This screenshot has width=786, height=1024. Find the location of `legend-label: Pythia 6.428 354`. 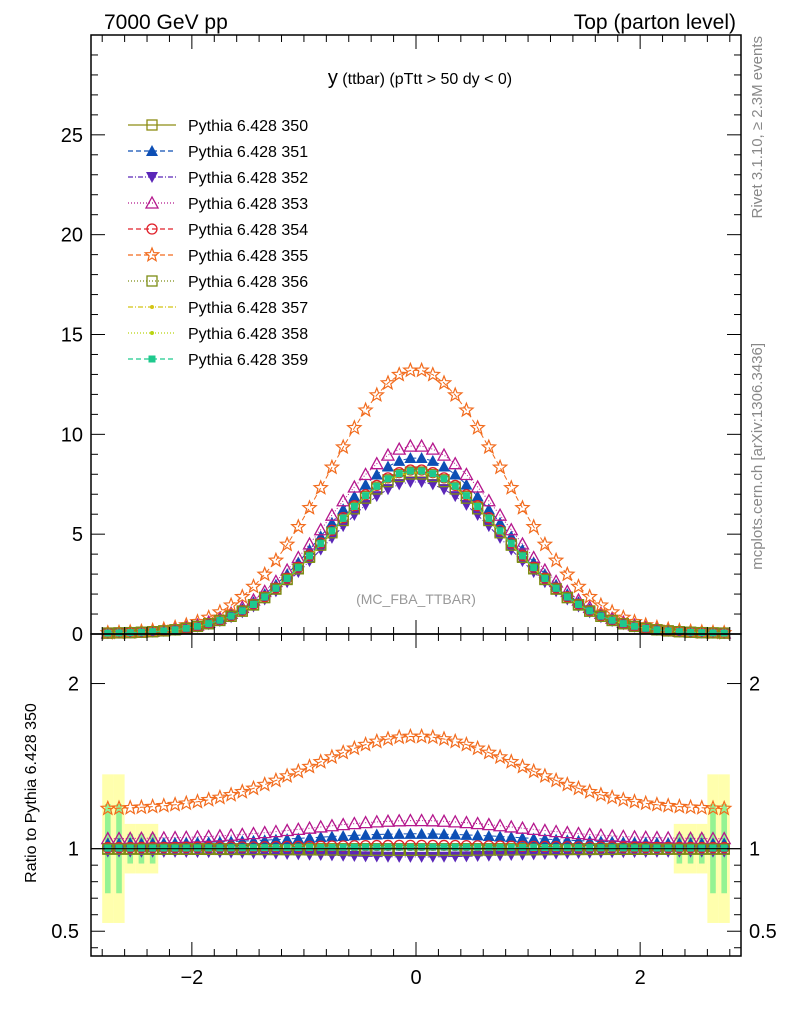

legend-label: Pythia 6.428 354 is located at coordinates (248, 230).